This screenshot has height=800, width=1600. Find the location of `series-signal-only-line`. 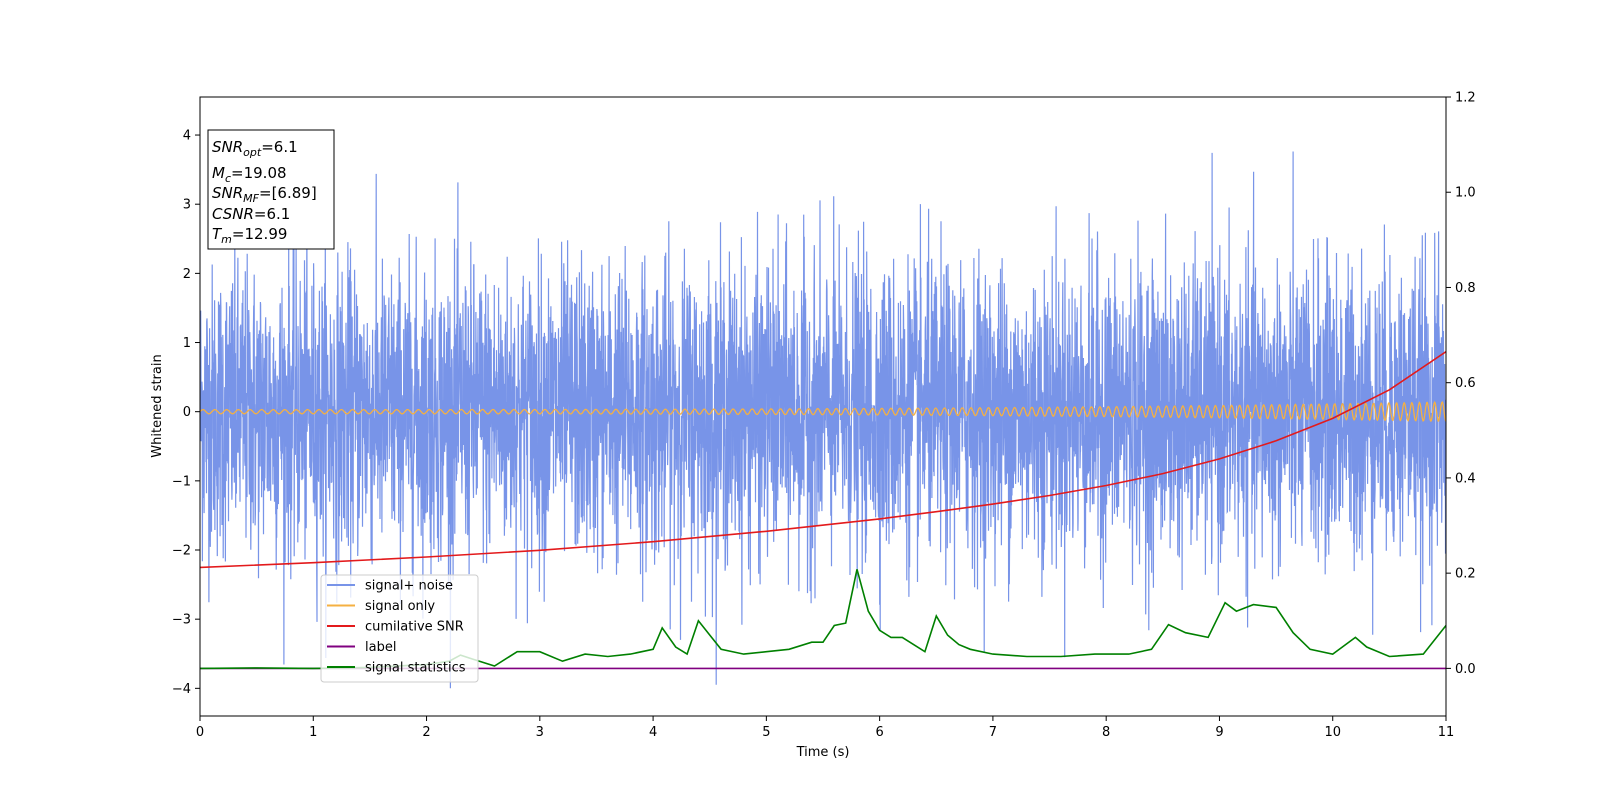

series-signal-only-line is located at coordinates (823, 411).